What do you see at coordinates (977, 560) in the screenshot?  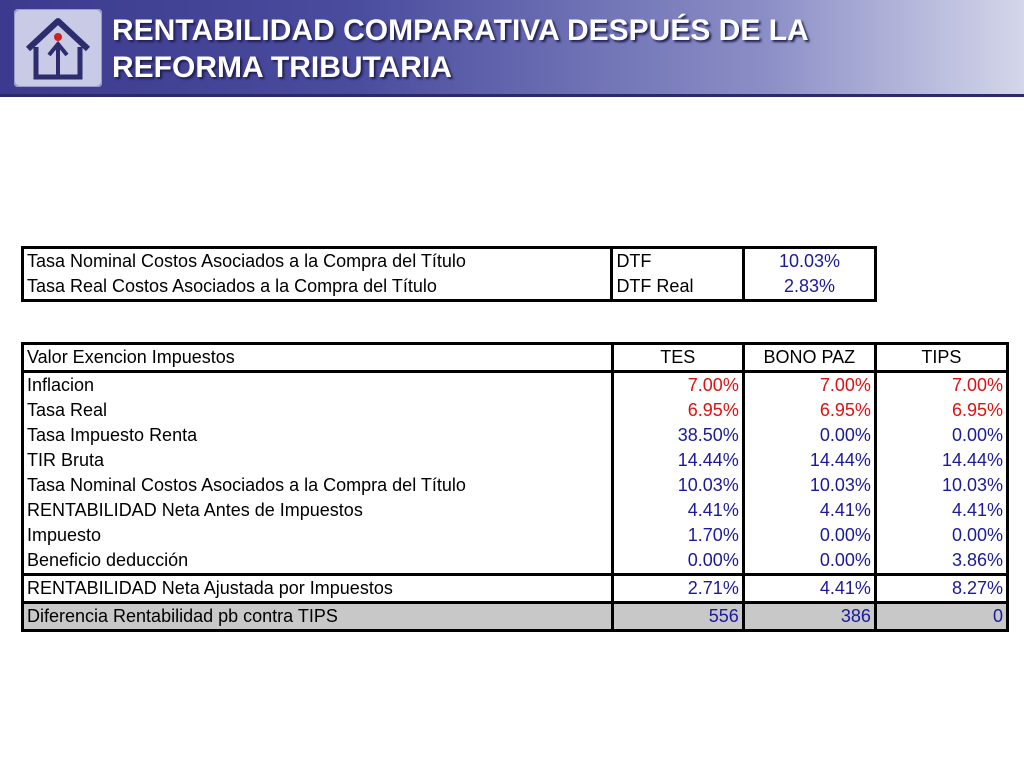 I see `cell-tips: 3.86%` at bounding box center [977, 560].